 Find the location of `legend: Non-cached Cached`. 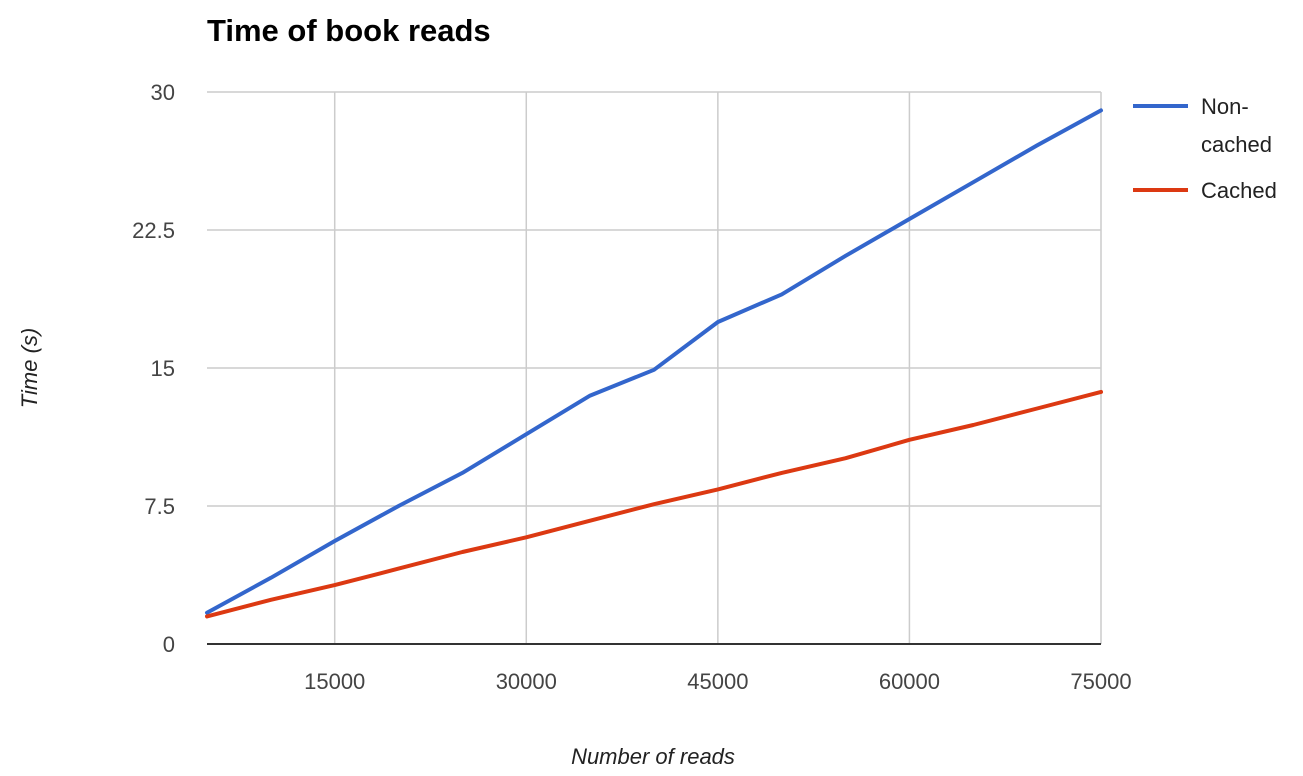

legend: Non-cached Cached is located at coordinates (1205, 148).